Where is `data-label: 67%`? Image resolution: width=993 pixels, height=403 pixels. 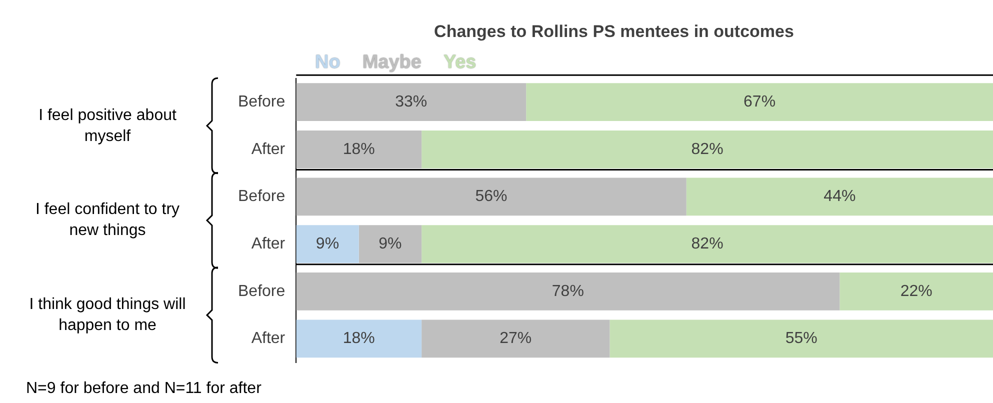
data-label: 67% is located at coordinates (760, 101).